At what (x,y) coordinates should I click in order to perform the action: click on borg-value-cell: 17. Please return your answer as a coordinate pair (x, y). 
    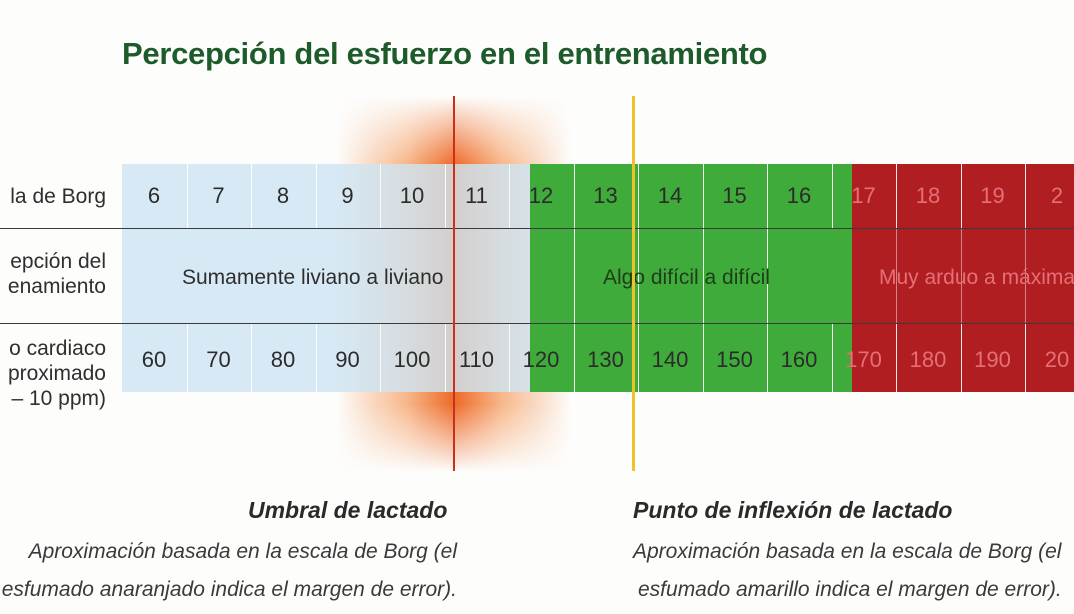
    Looking at the image, I should click on (863, 195).